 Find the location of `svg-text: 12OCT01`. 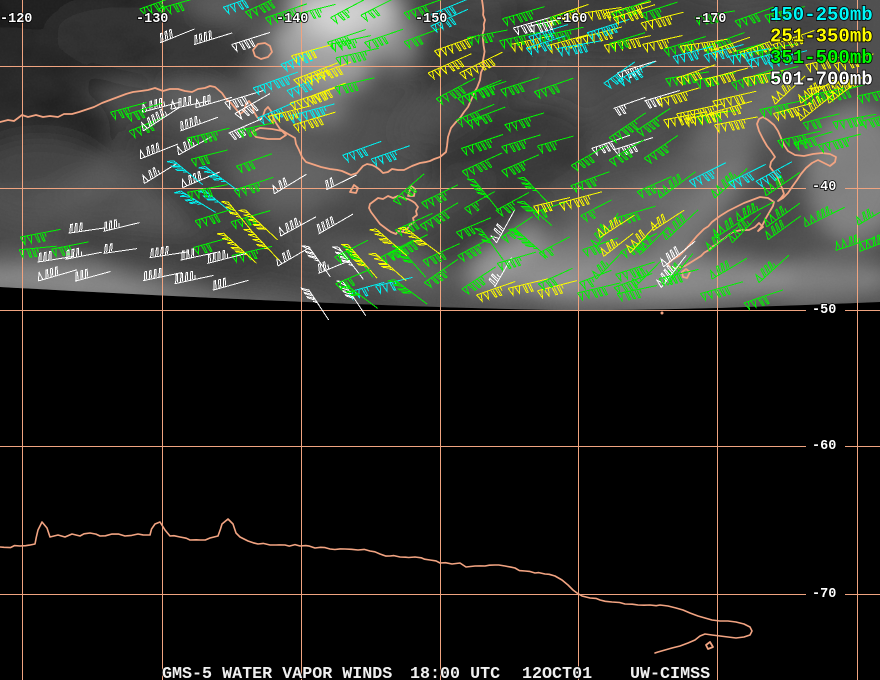

svg-text: 12OCT01 is located at coordinates (557, 672).